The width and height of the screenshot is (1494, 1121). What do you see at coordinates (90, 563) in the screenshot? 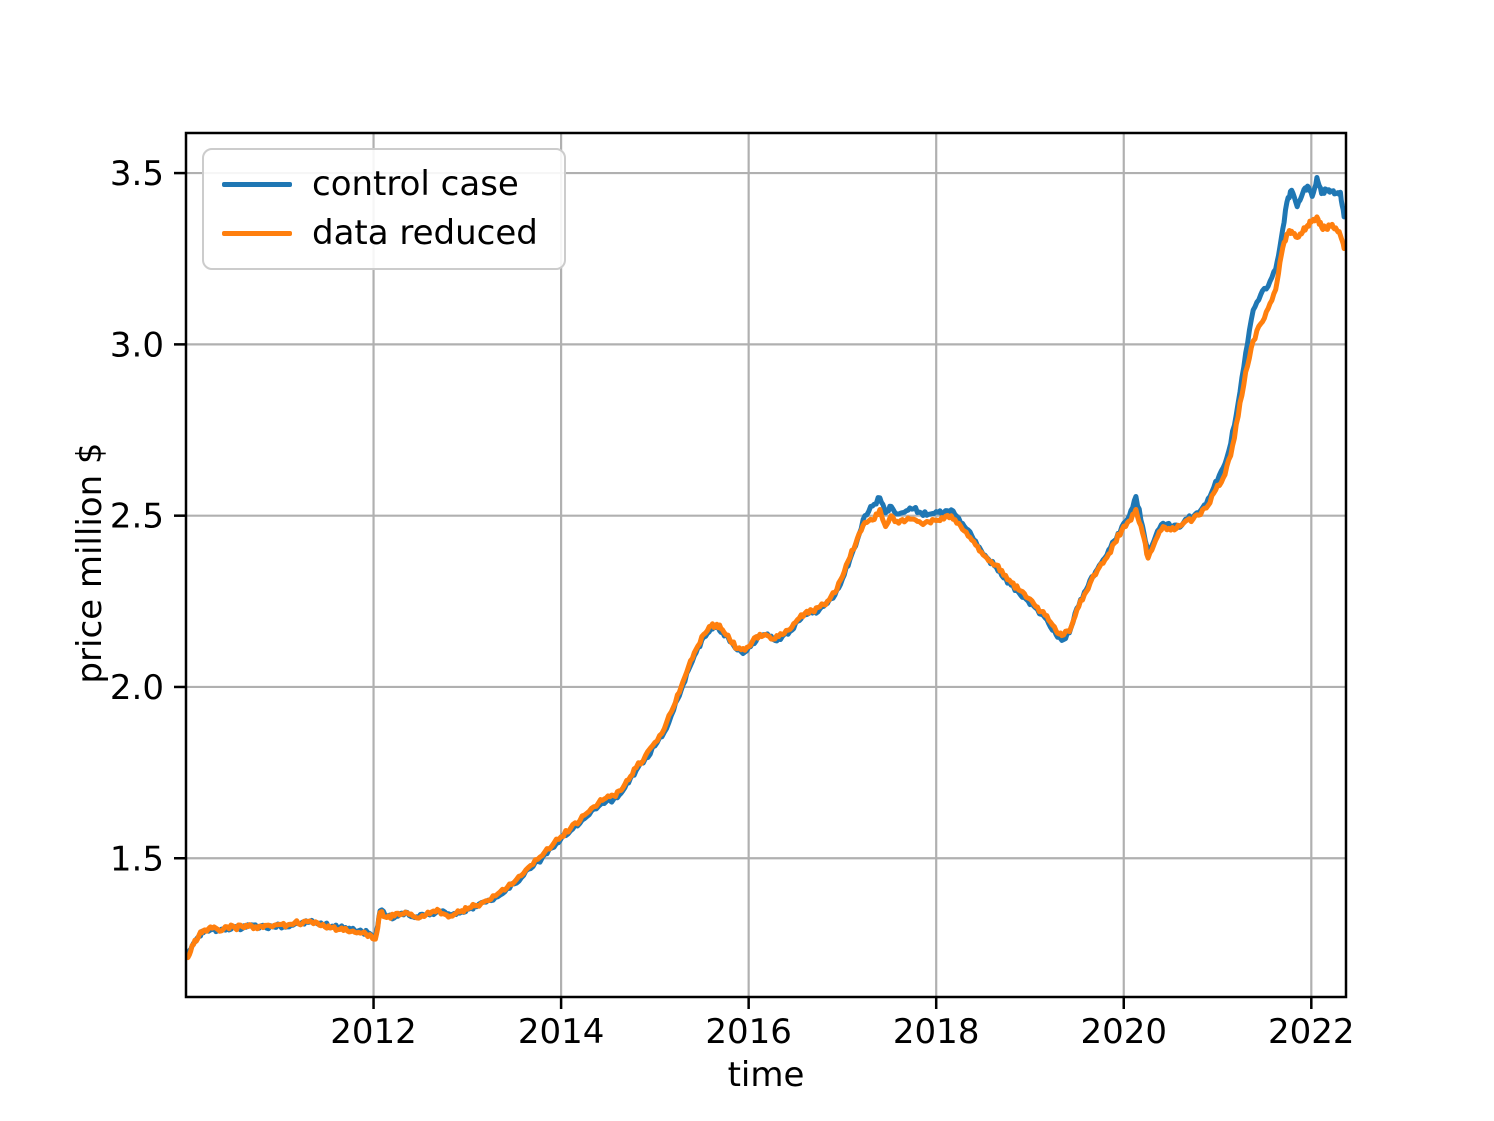
I see `y-axis-title: price million $` at bounding box center [90, 563].